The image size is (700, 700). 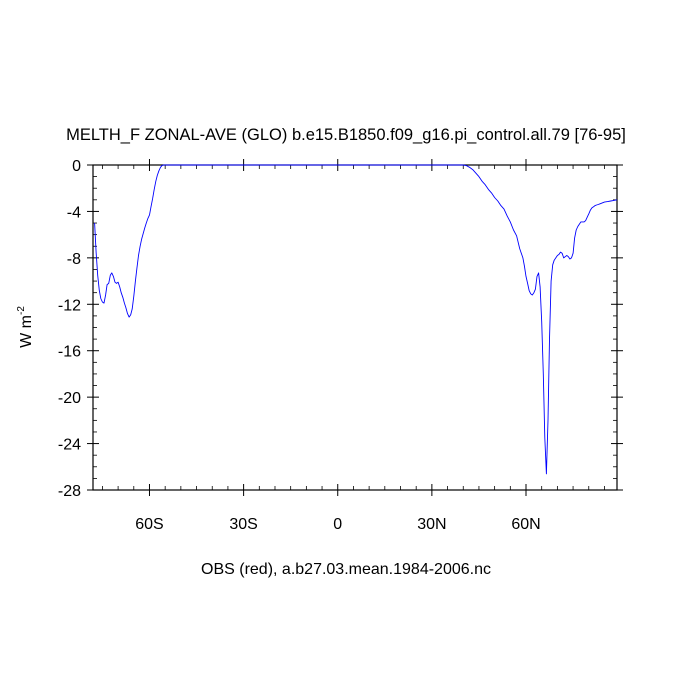 I want to click on y-tick-label: -20, so click(x=69, y=398).